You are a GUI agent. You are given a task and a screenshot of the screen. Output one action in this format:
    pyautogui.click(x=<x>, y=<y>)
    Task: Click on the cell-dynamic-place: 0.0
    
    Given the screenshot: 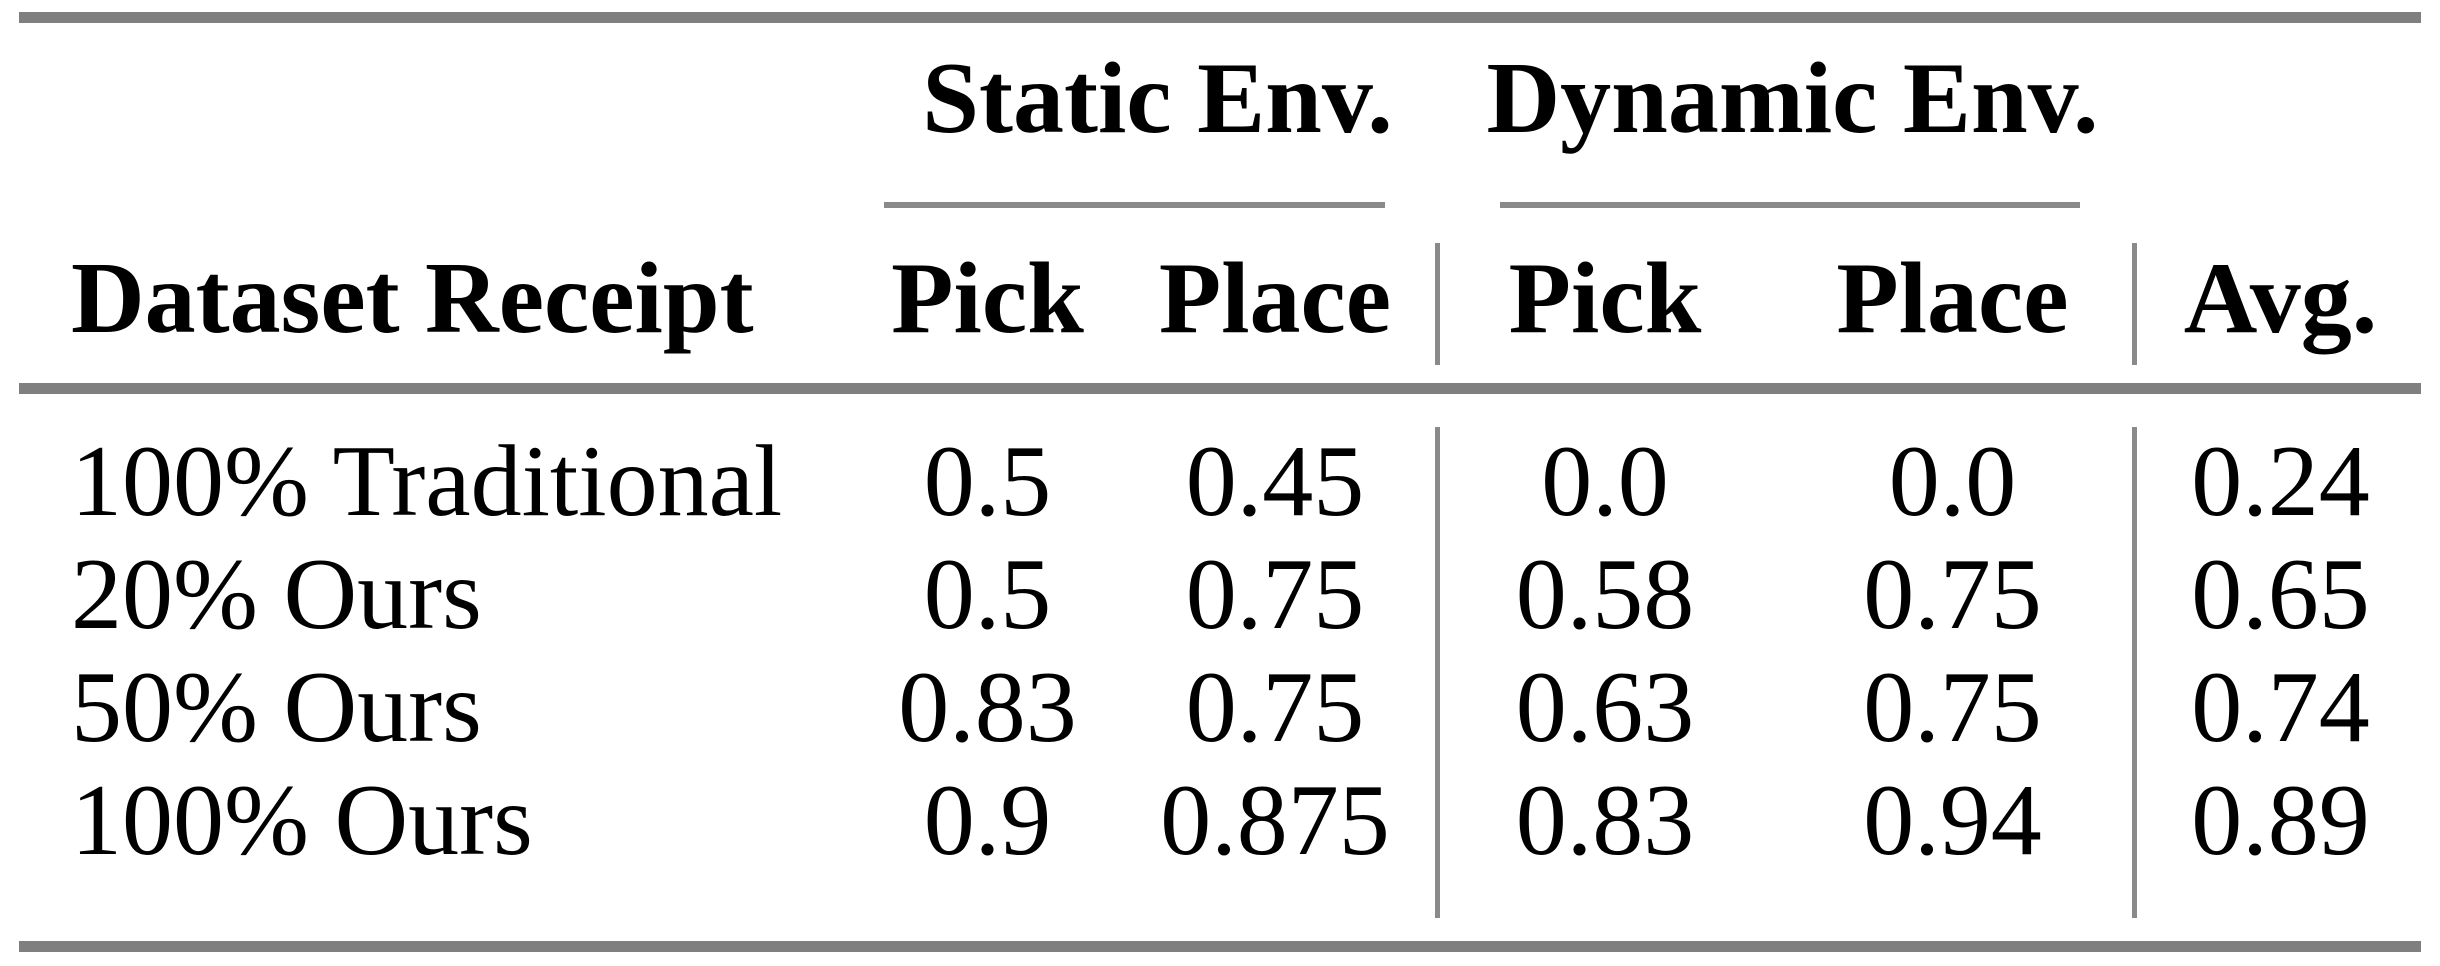 What is the action you would take?
    pyautogui.click(x=1952, y=481)
    